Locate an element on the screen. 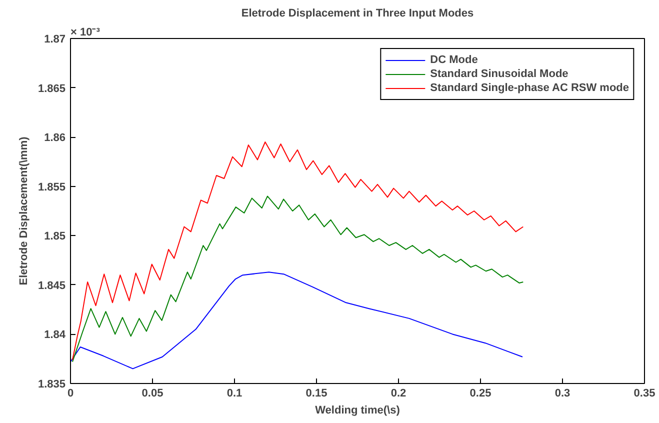 The width and height of the screenshot is (659, 423). x-tick-label: 0.3 is located at coordinates (562, 394).